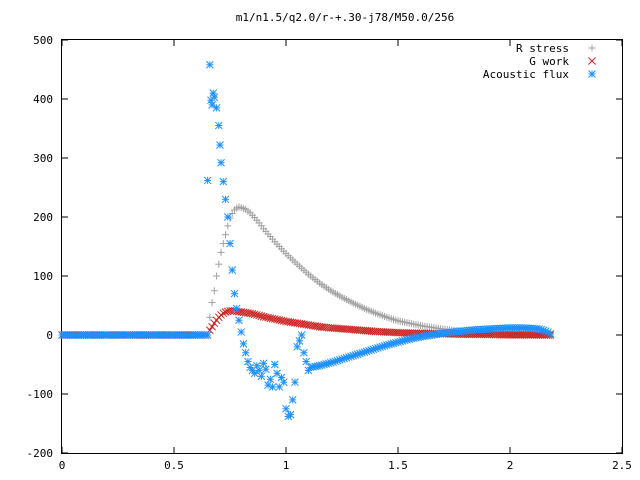 This screenshot has height=480, width=640. Describe the element at coordinates (43, 99) in the screenshot. I see `y-tick-label: 400` at that location.